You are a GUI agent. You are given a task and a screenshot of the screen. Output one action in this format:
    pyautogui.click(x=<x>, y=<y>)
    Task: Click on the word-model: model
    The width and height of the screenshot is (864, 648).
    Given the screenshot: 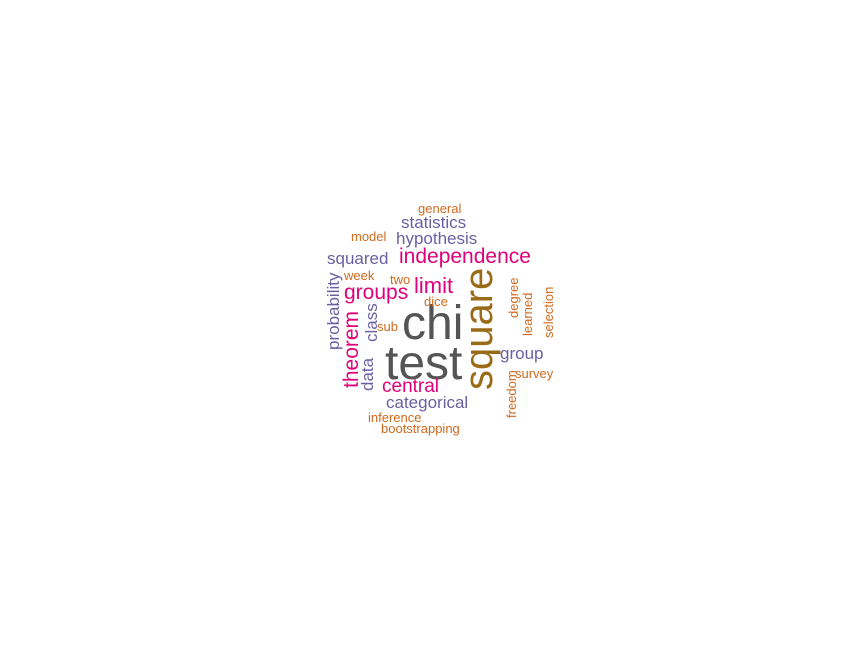 What is the action you would take?
    pyautogui.click(x=369, y=236)
    